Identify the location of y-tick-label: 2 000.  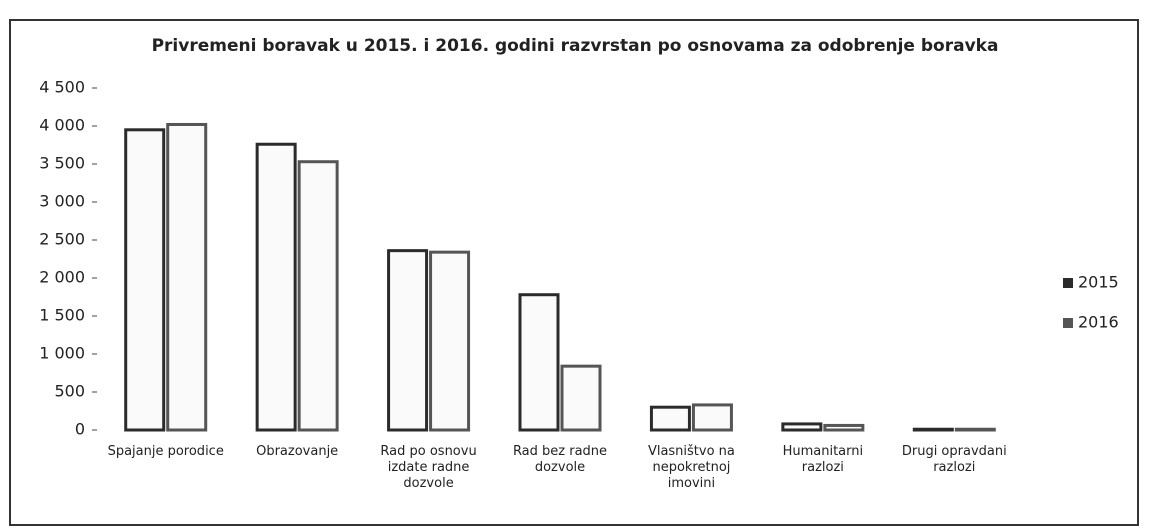
(62, 277).